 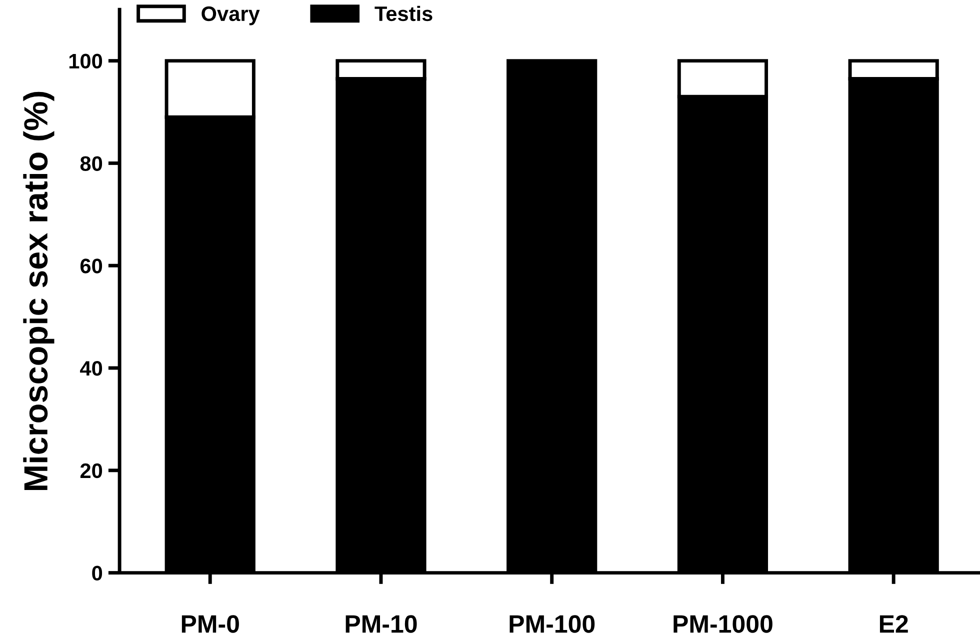 I want to click on y-tick-label: 100, so click(x=85, y=61).